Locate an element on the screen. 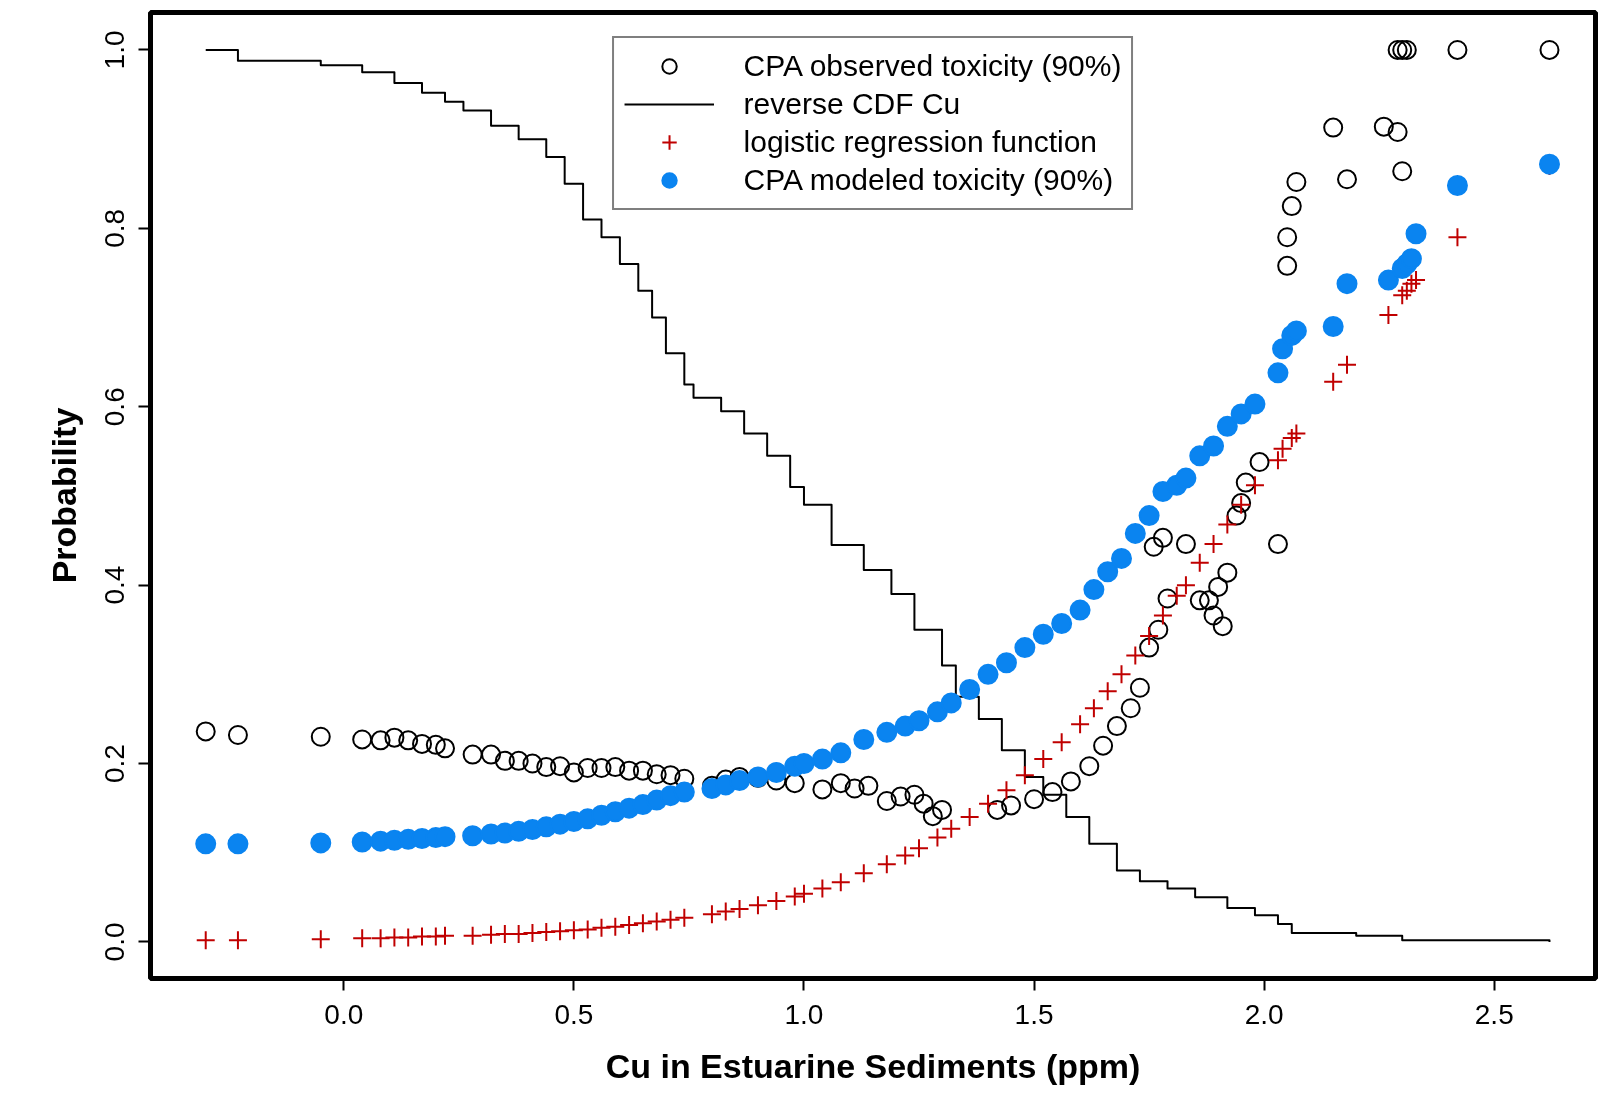 The width and height of the screenshot is (1600, 1118). x-tick-label: 1.0 is located at coordinates (804, 1014).